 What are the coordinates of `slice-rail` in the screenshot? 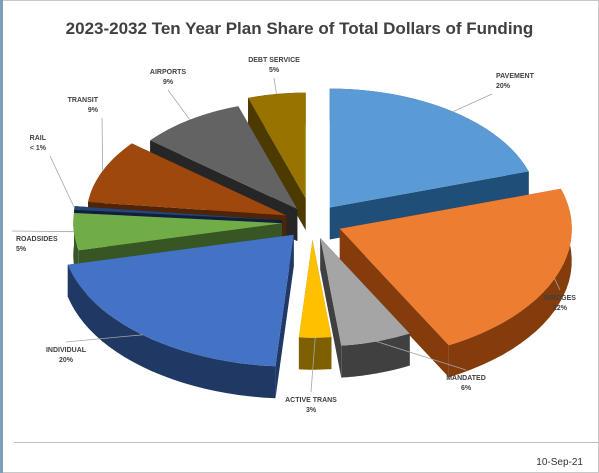 It's located at (178, 213).